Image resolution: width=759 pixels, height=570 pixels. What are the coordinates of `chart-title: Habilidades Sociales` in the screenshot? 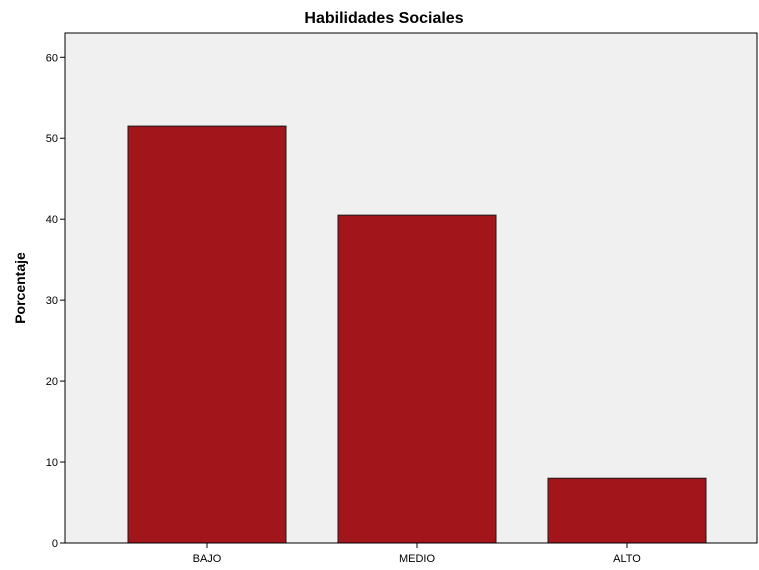 It's located at (383, 18).